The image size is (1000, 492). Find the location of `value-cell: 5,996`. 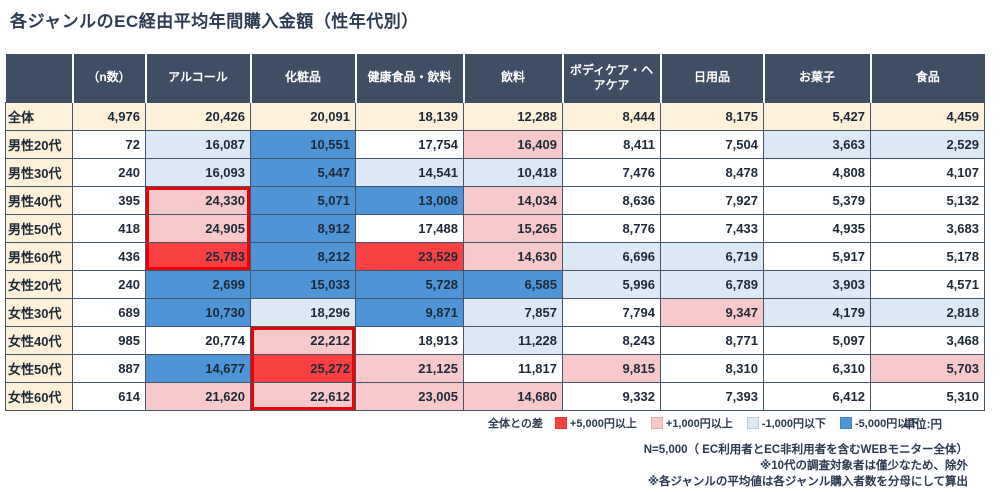

value-cell: 5,996 is located at coordinates (611, 284).